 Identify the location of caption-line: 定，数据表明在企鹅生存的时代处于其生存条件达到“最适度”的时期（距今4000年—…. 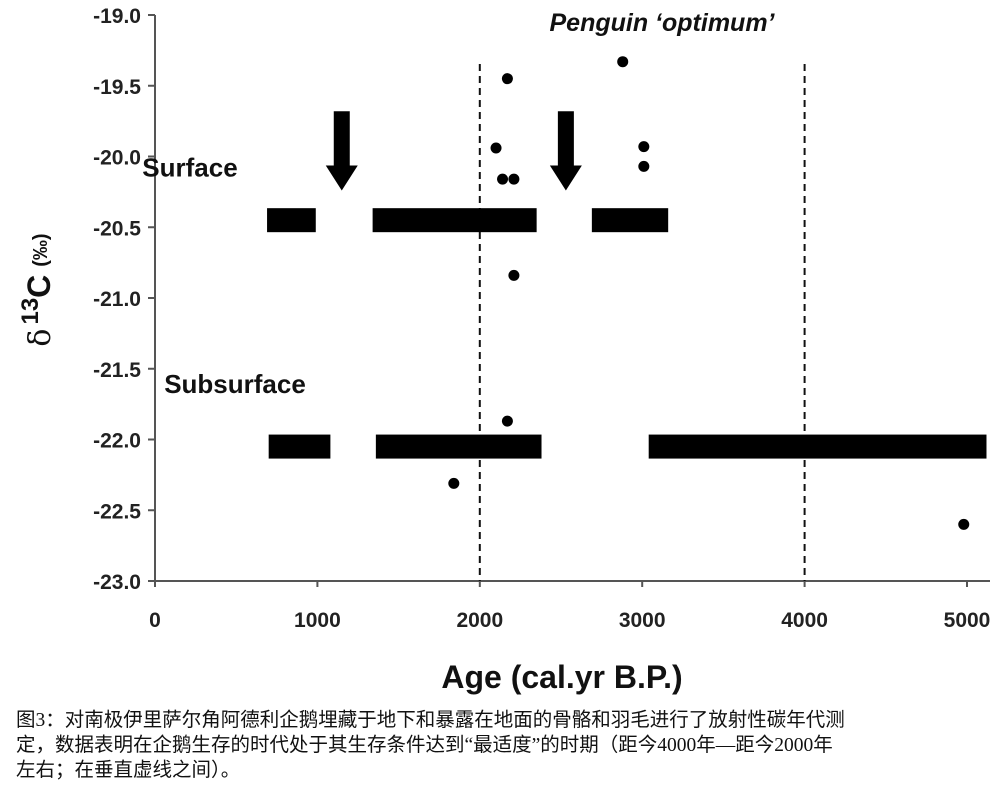
(424, 745).